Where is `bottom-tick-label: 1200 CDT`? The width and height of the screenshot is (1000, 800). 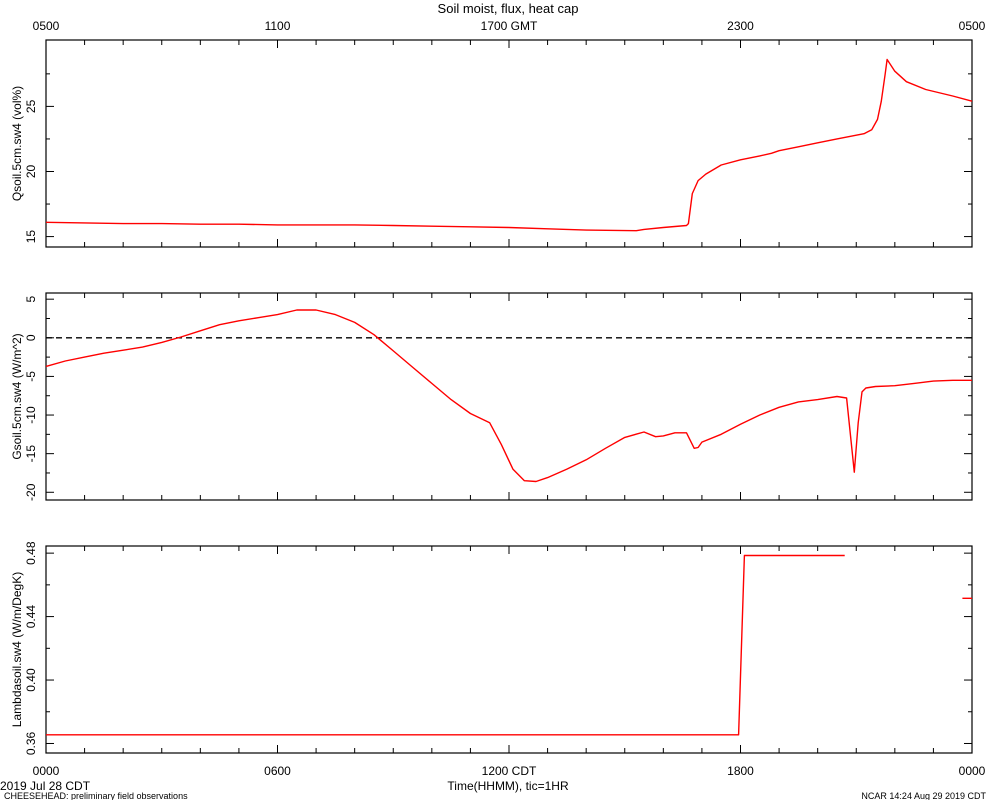
bottom-tick-label: 1200 CDT is located at coordinates (509, 771).